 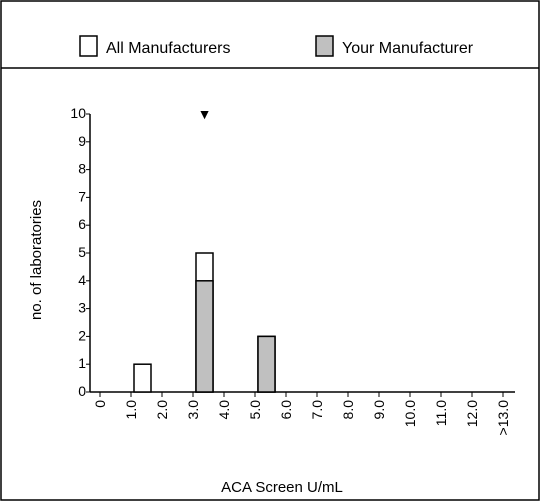 I want to click on x-tick-label: >13.0, so click(x=503, y=418).